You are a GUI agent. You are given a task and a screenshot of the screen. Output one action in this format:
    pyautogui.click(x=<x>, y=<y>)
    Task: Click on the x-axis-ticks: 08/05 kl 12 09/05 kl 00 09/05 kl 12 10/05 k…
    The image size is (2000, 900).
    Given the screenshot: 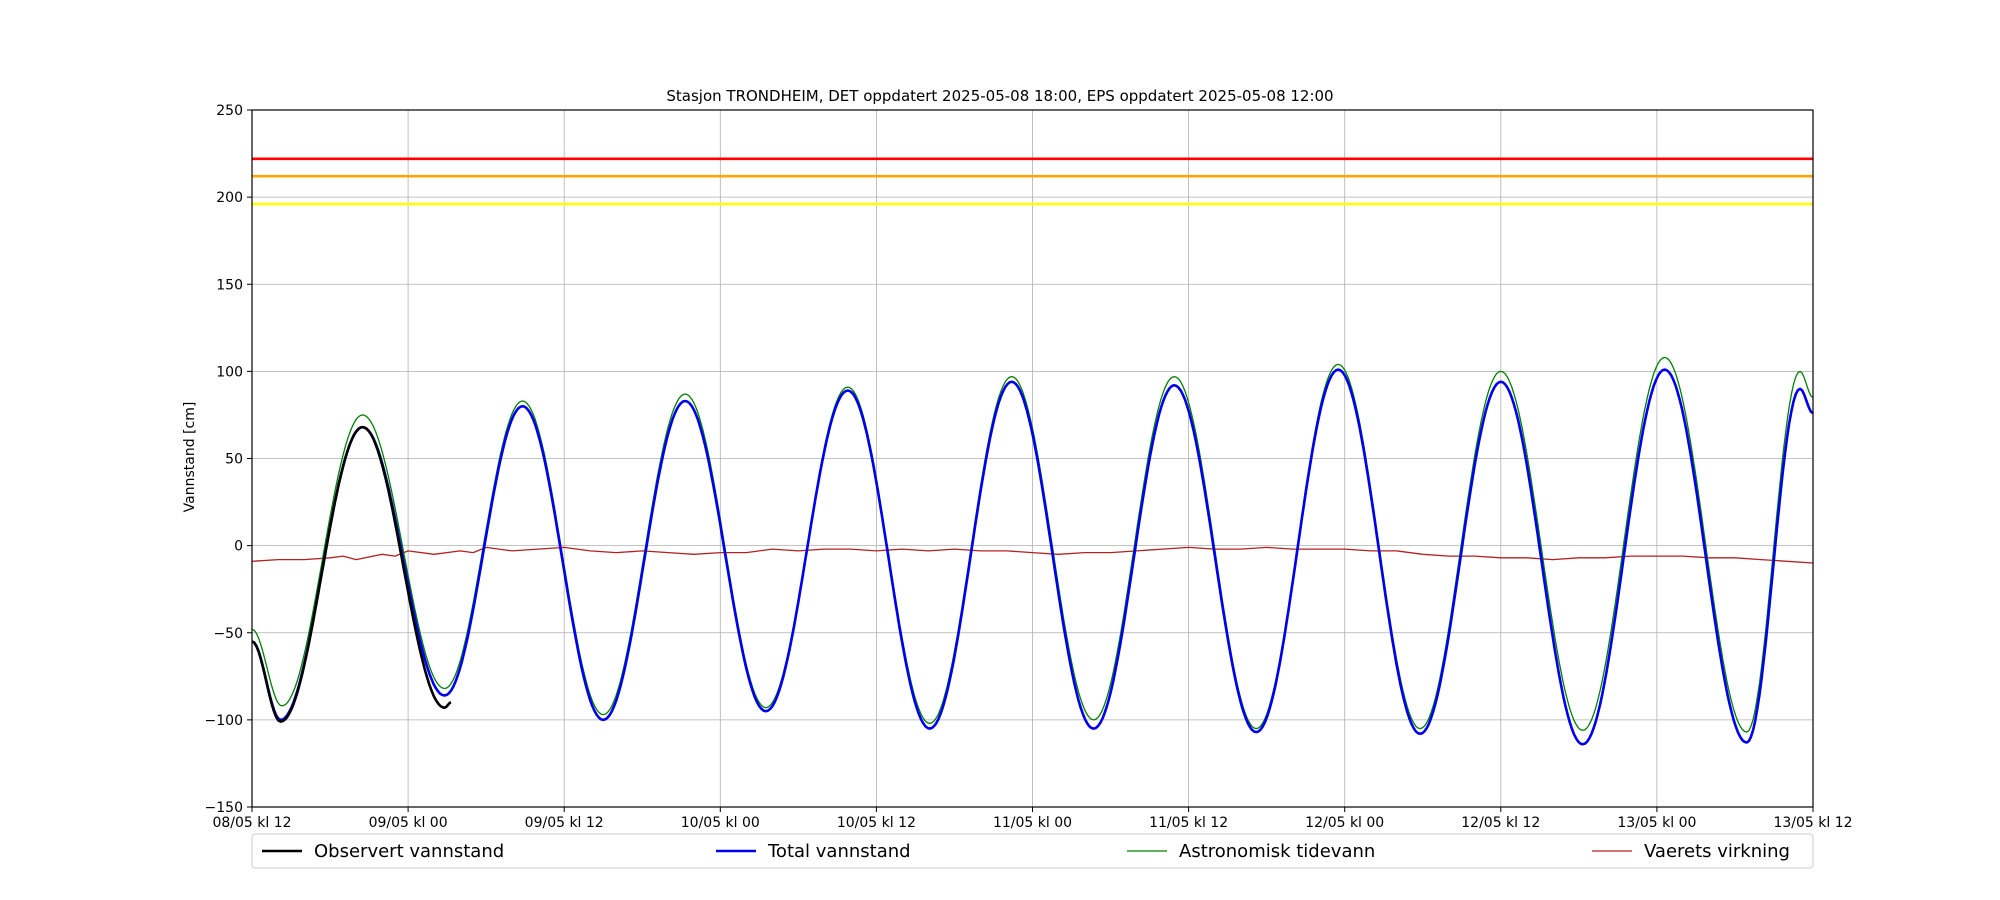 What is the action you would take?
    pyautogui.click(x=1032, y=819)
    